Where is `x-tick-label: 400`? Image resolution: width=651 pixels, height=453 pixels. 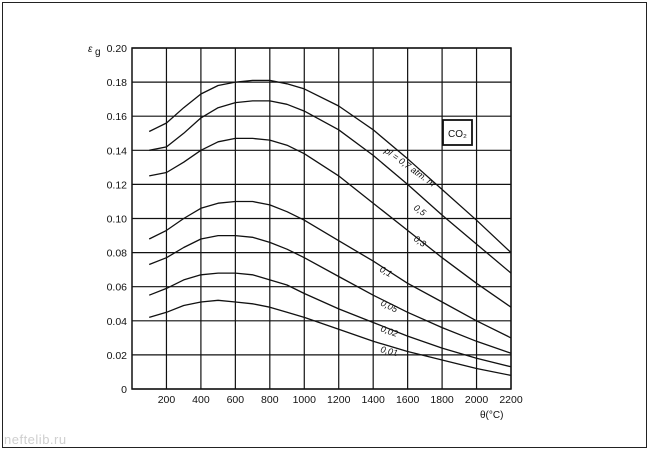
x-tick-label: 400 is located at coordinates (201, 400).